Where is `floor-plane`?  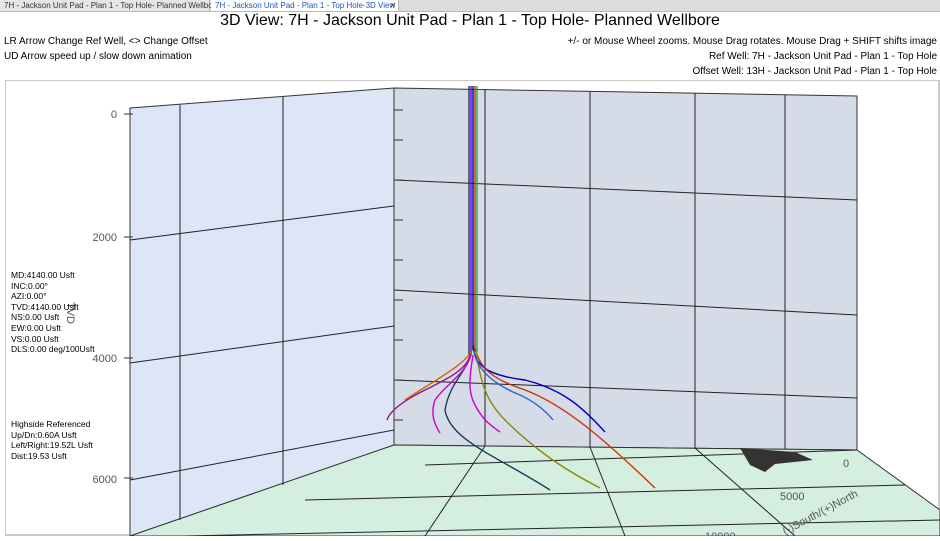
floor-plane is located at coordinates (534, 490).